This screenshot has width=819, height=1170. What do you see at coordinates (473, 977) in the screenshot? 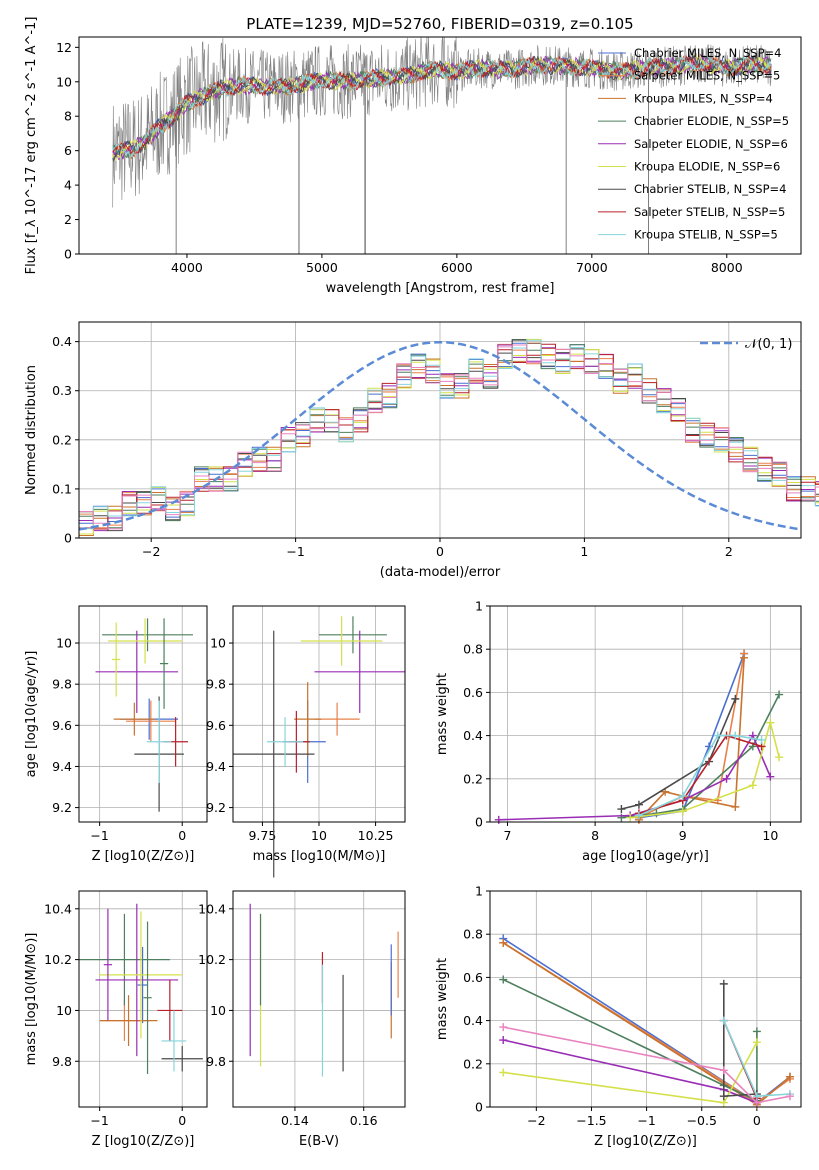
I see `y-tick-label: 0.6` at bounding box center [473, 977].